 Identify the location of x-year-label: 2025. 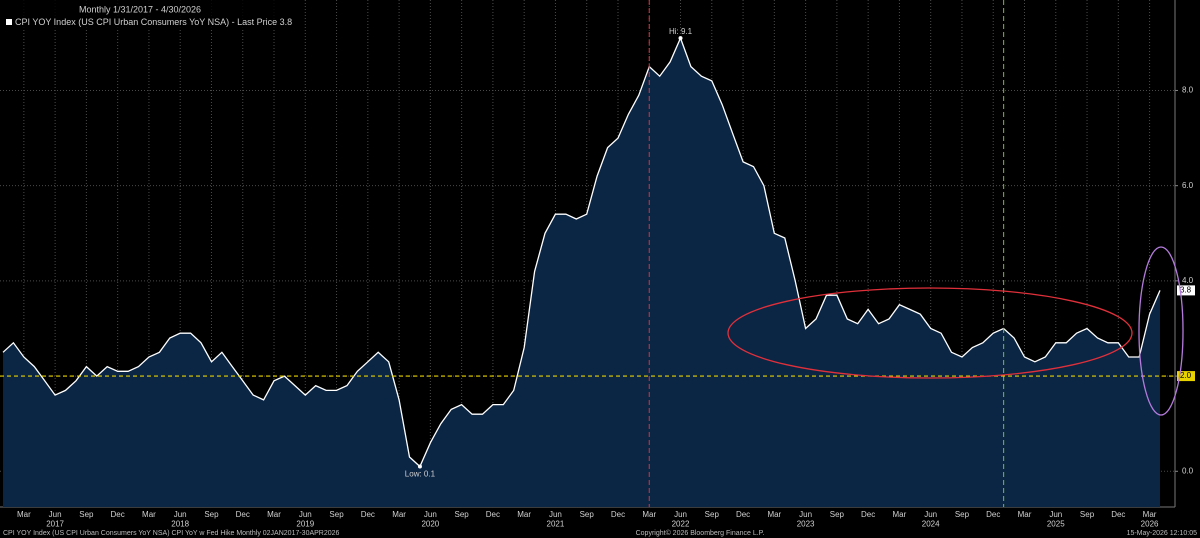
(1056, 524).